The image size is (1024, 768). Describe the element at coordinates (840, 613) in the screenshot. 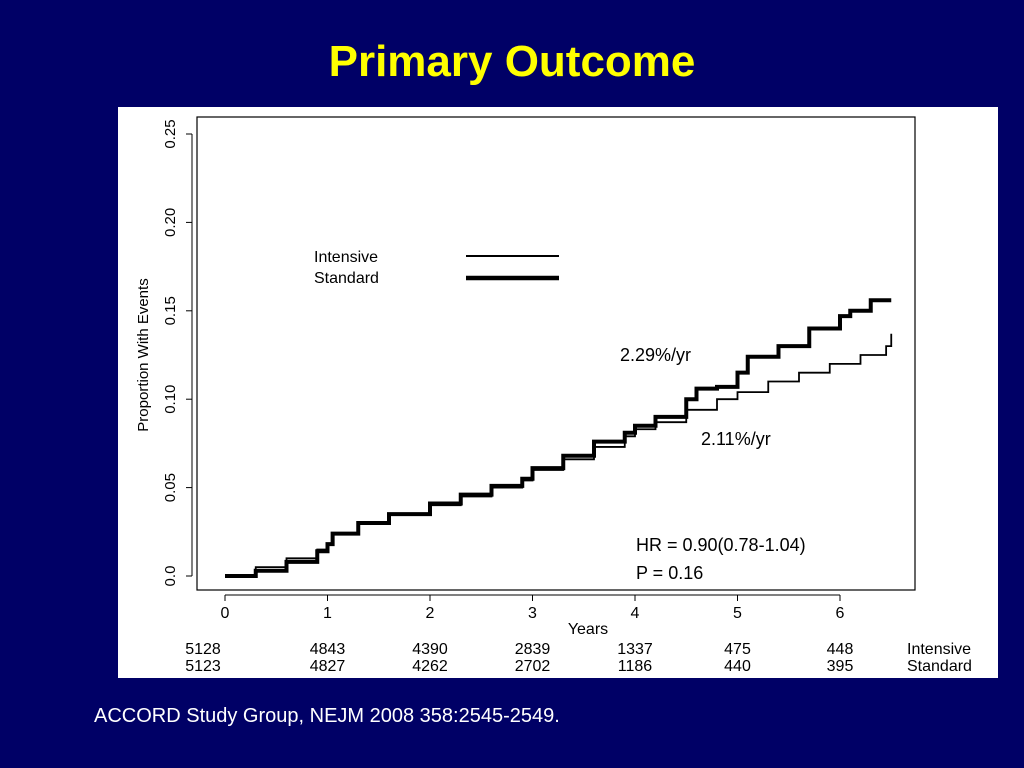

I see `x-tick-label: 6` at that location.